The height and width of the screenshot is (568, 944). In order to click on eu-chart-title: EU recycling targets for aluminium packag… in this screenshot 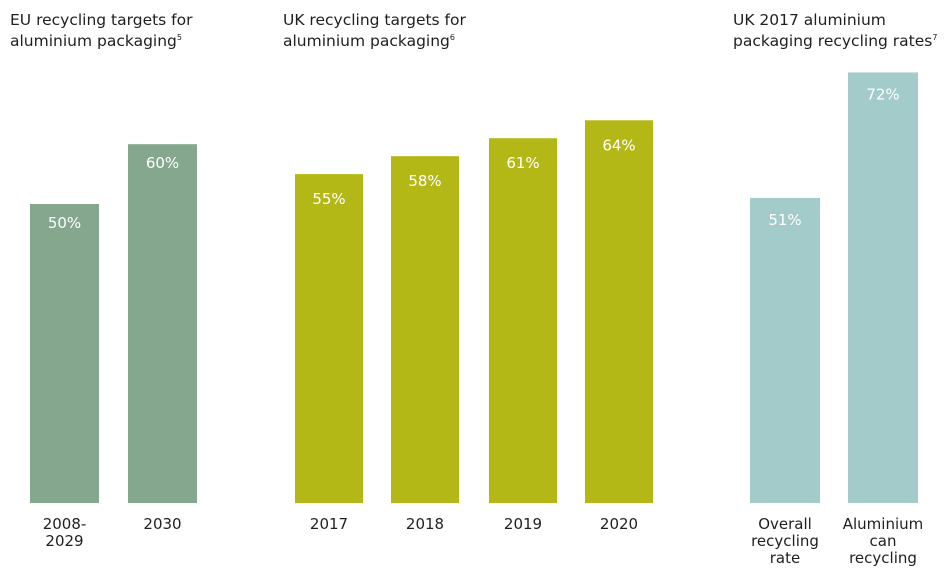, I will do `click(101, 31)`.